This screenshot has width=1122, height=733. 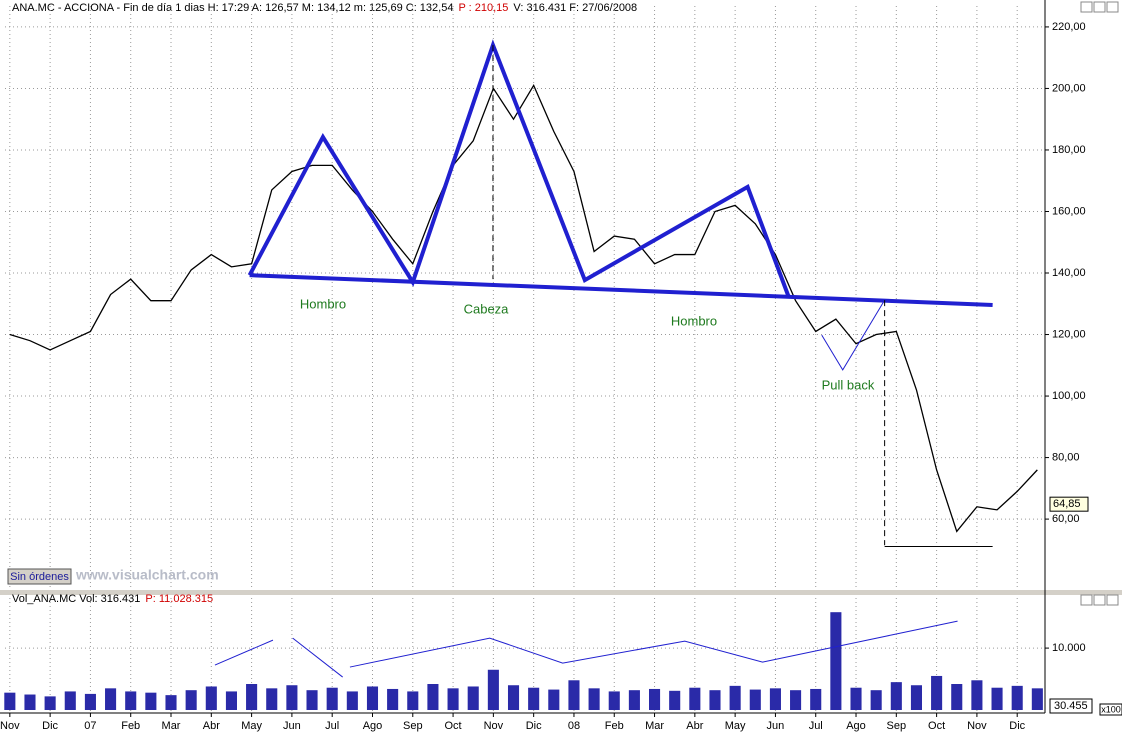 What do you see at coordinates (1069, 211) in the screenshot?
I see `y-tick-label: 160,00` at bounding box center [1069, 211].